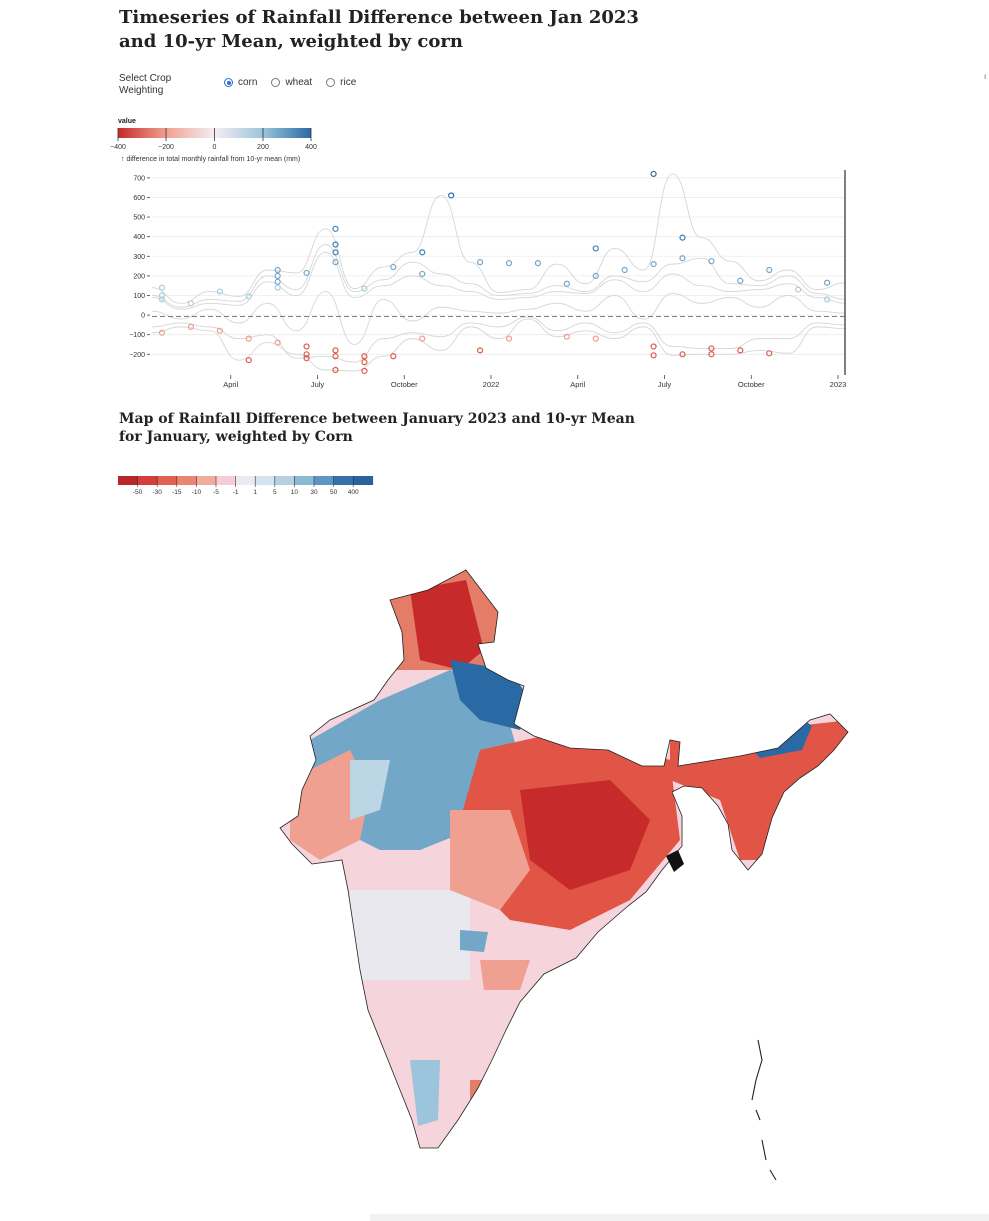  I want to click on value-legend-tick-label: 200, so click(263, 147).